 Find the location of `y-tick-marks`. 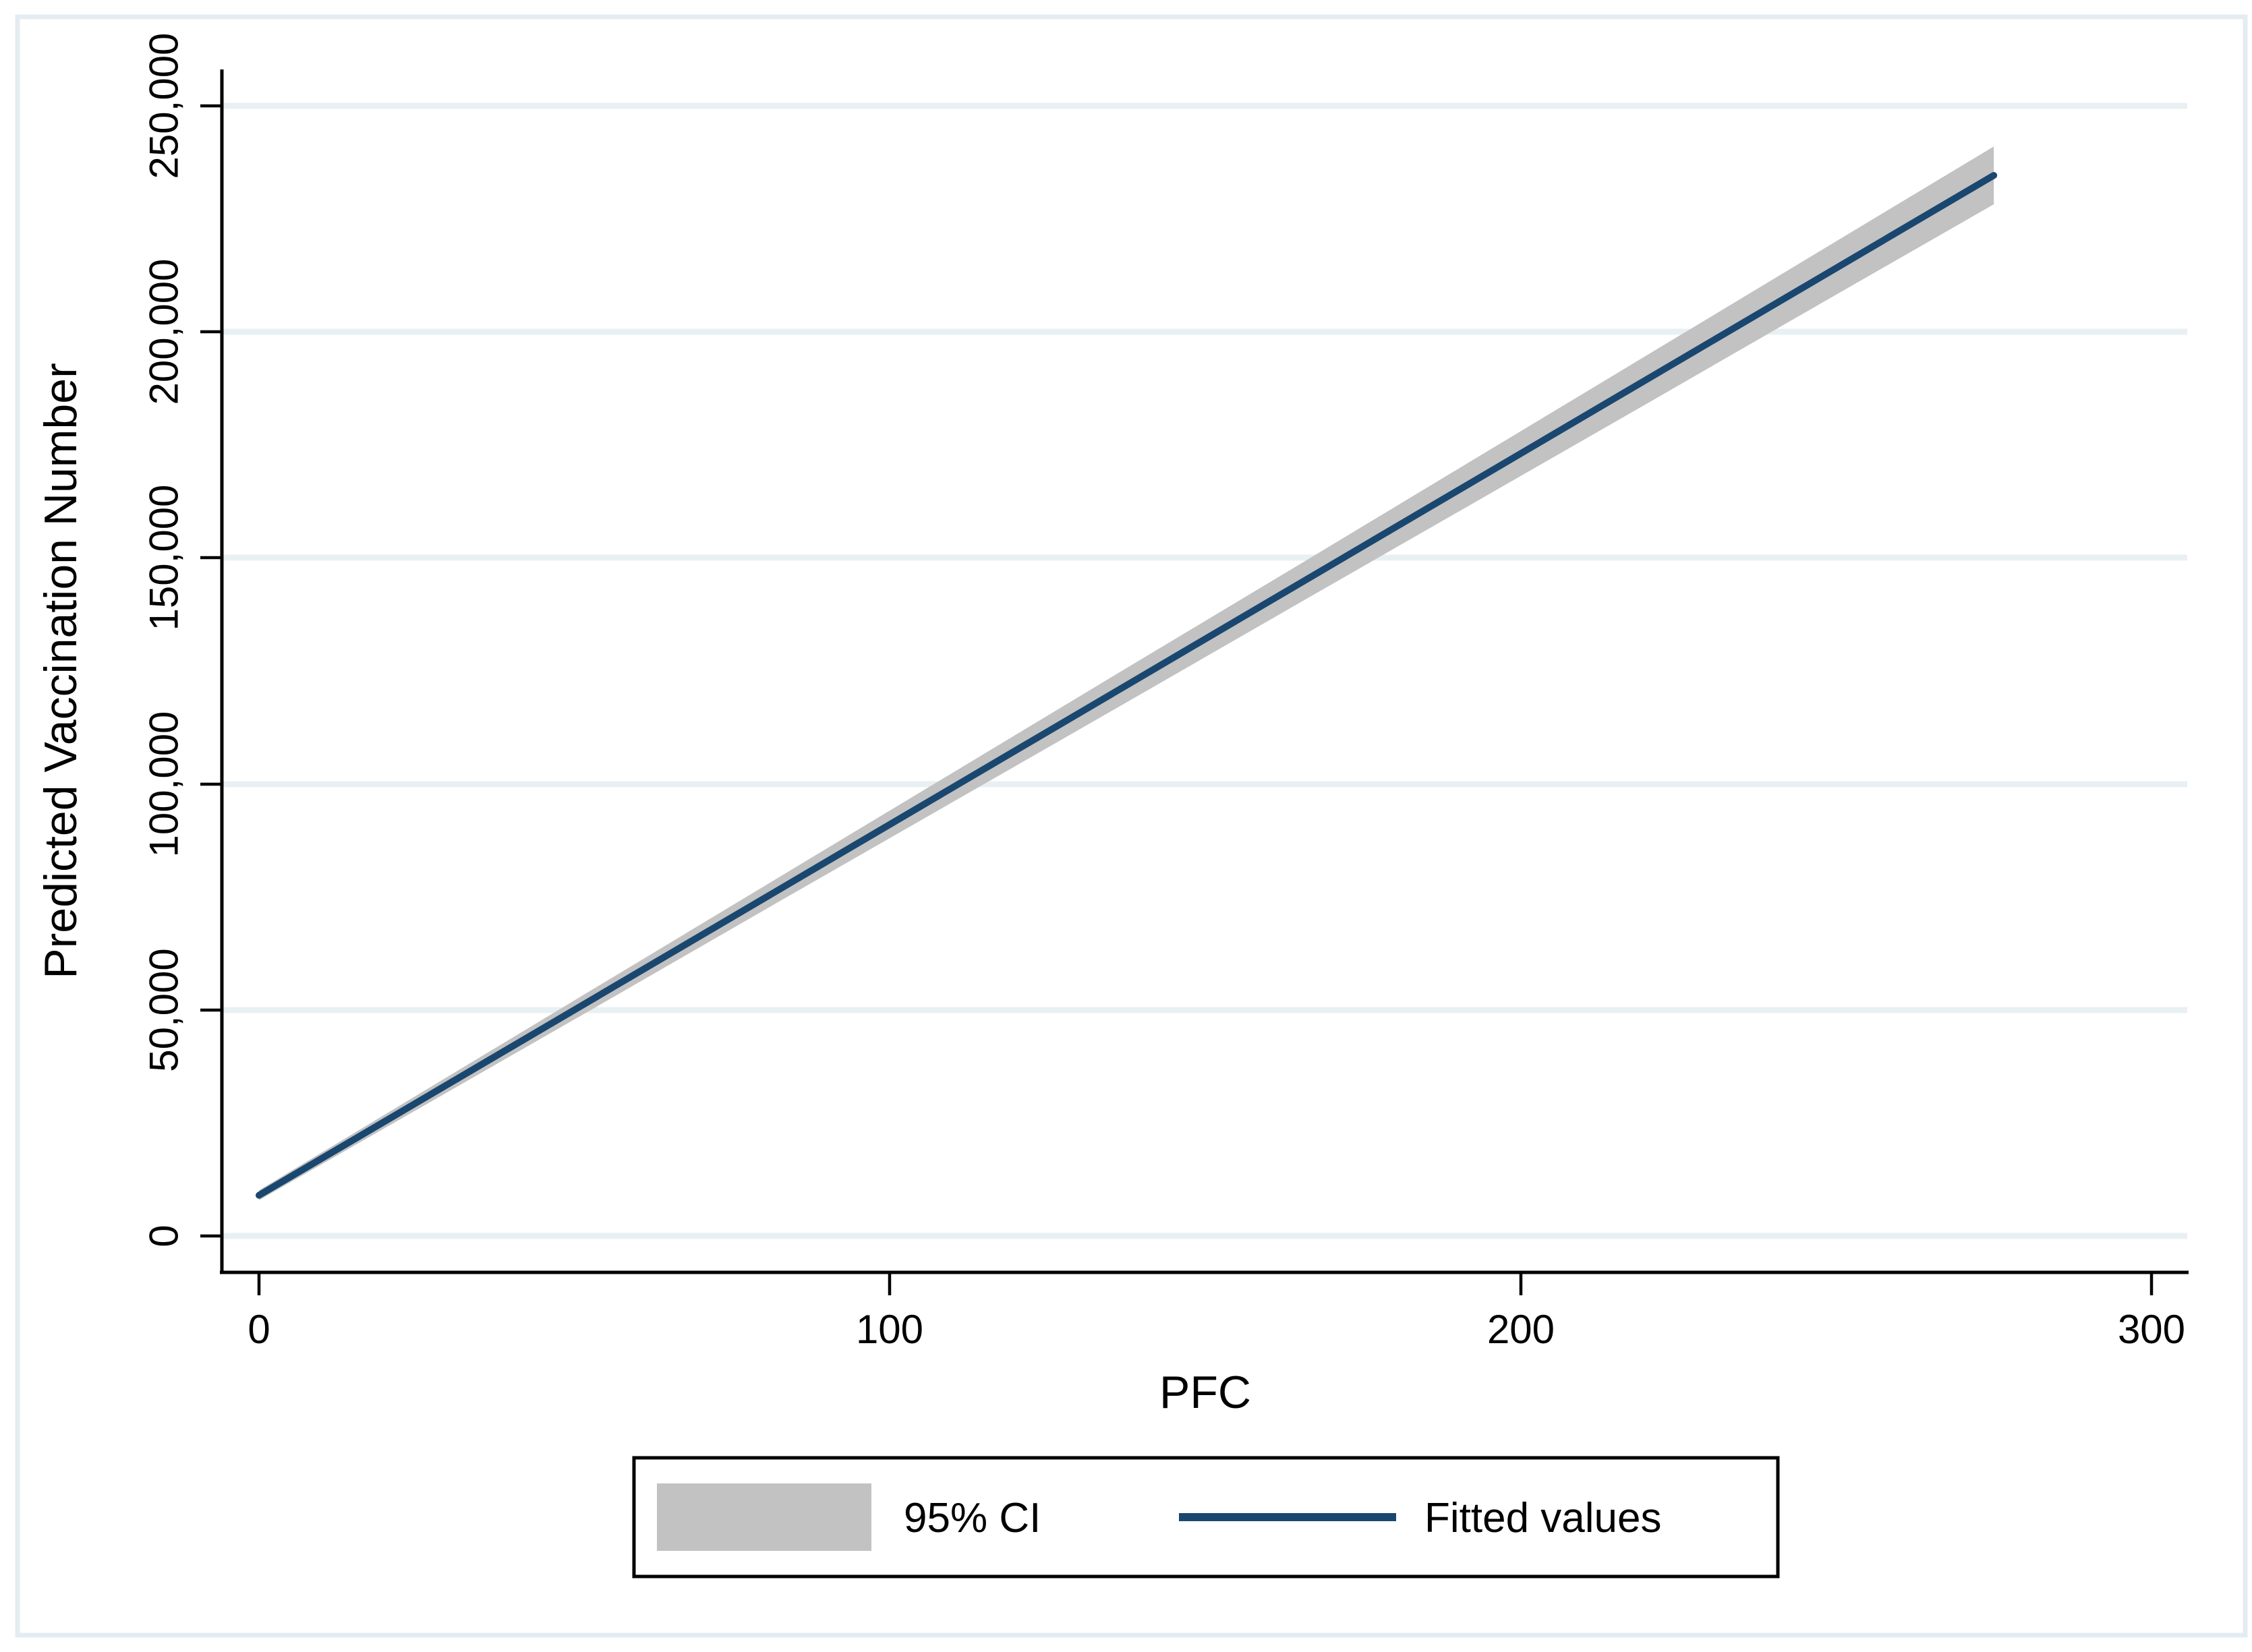

y-tick-marks is located at coordinates (211, 671).